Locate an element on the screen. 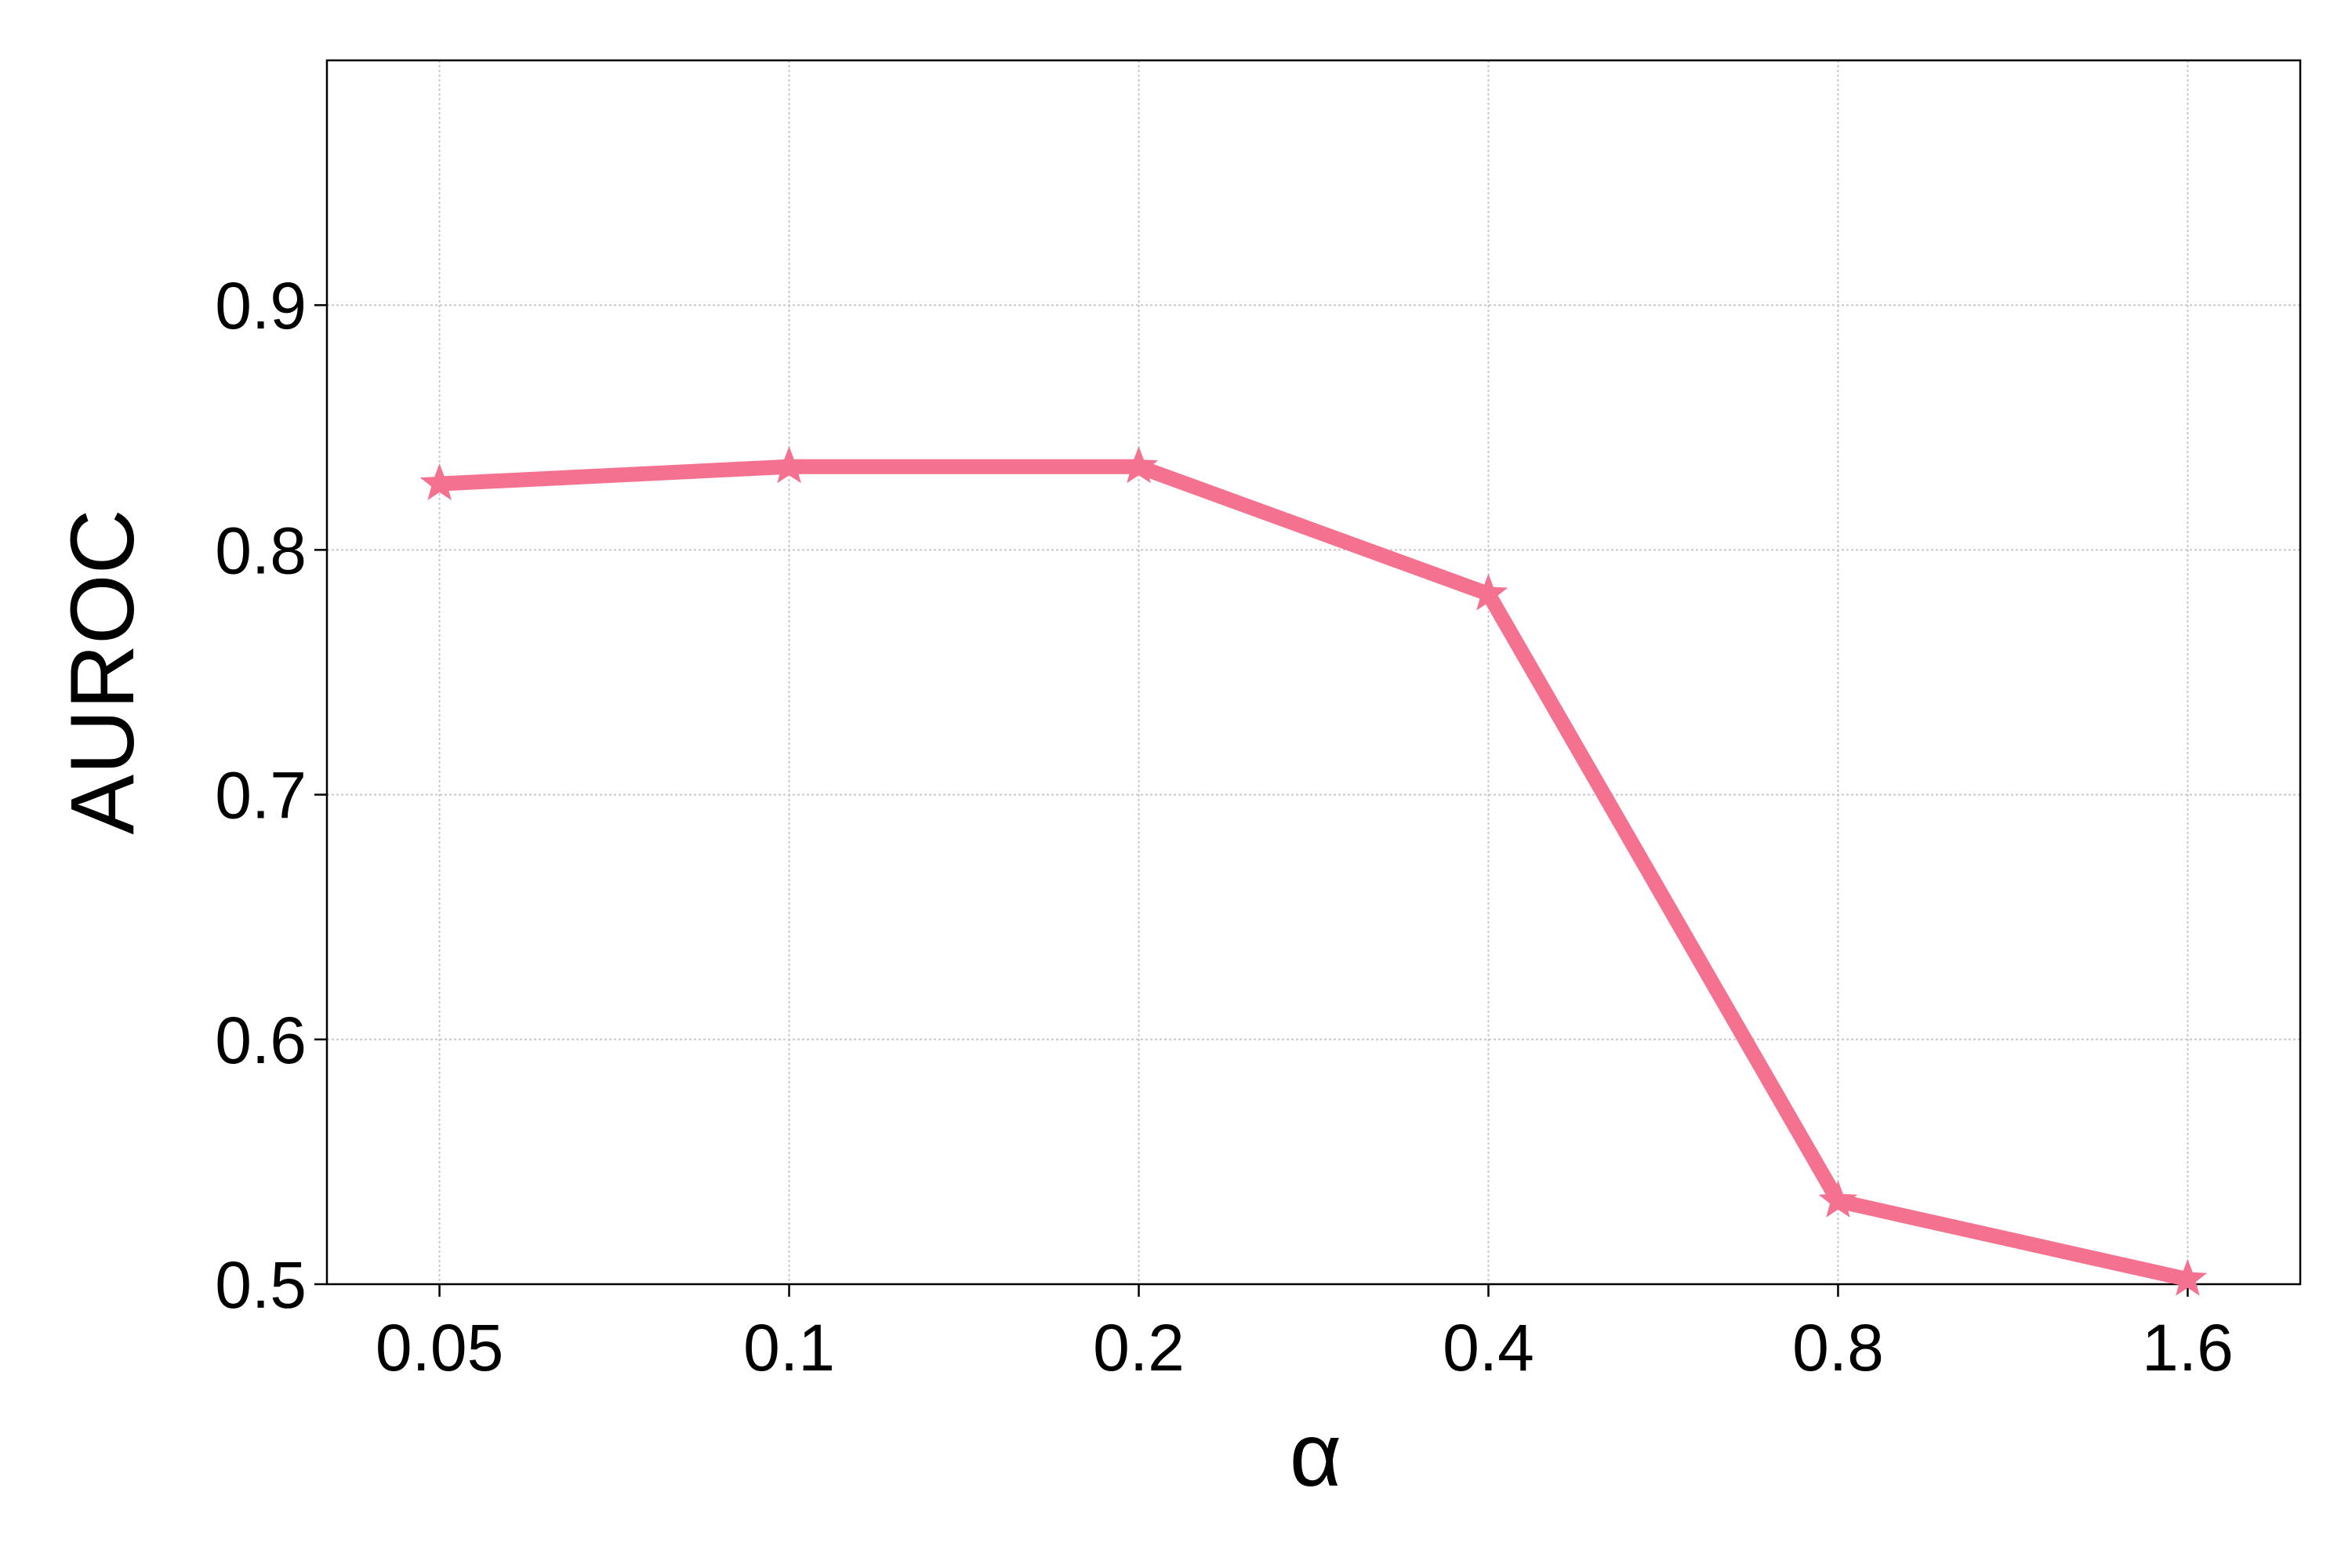 Image resolution: width=2352 pixels, height=1568 pixels. y-tick-label: 0.9 is located at coordinates (261, 306).